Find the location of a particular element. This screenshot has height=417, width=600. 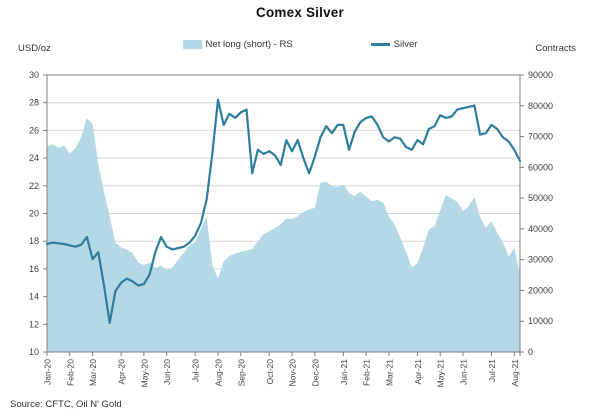

legend-item-net-long: Net long (short) - RS is located at coordinates (237, 44).